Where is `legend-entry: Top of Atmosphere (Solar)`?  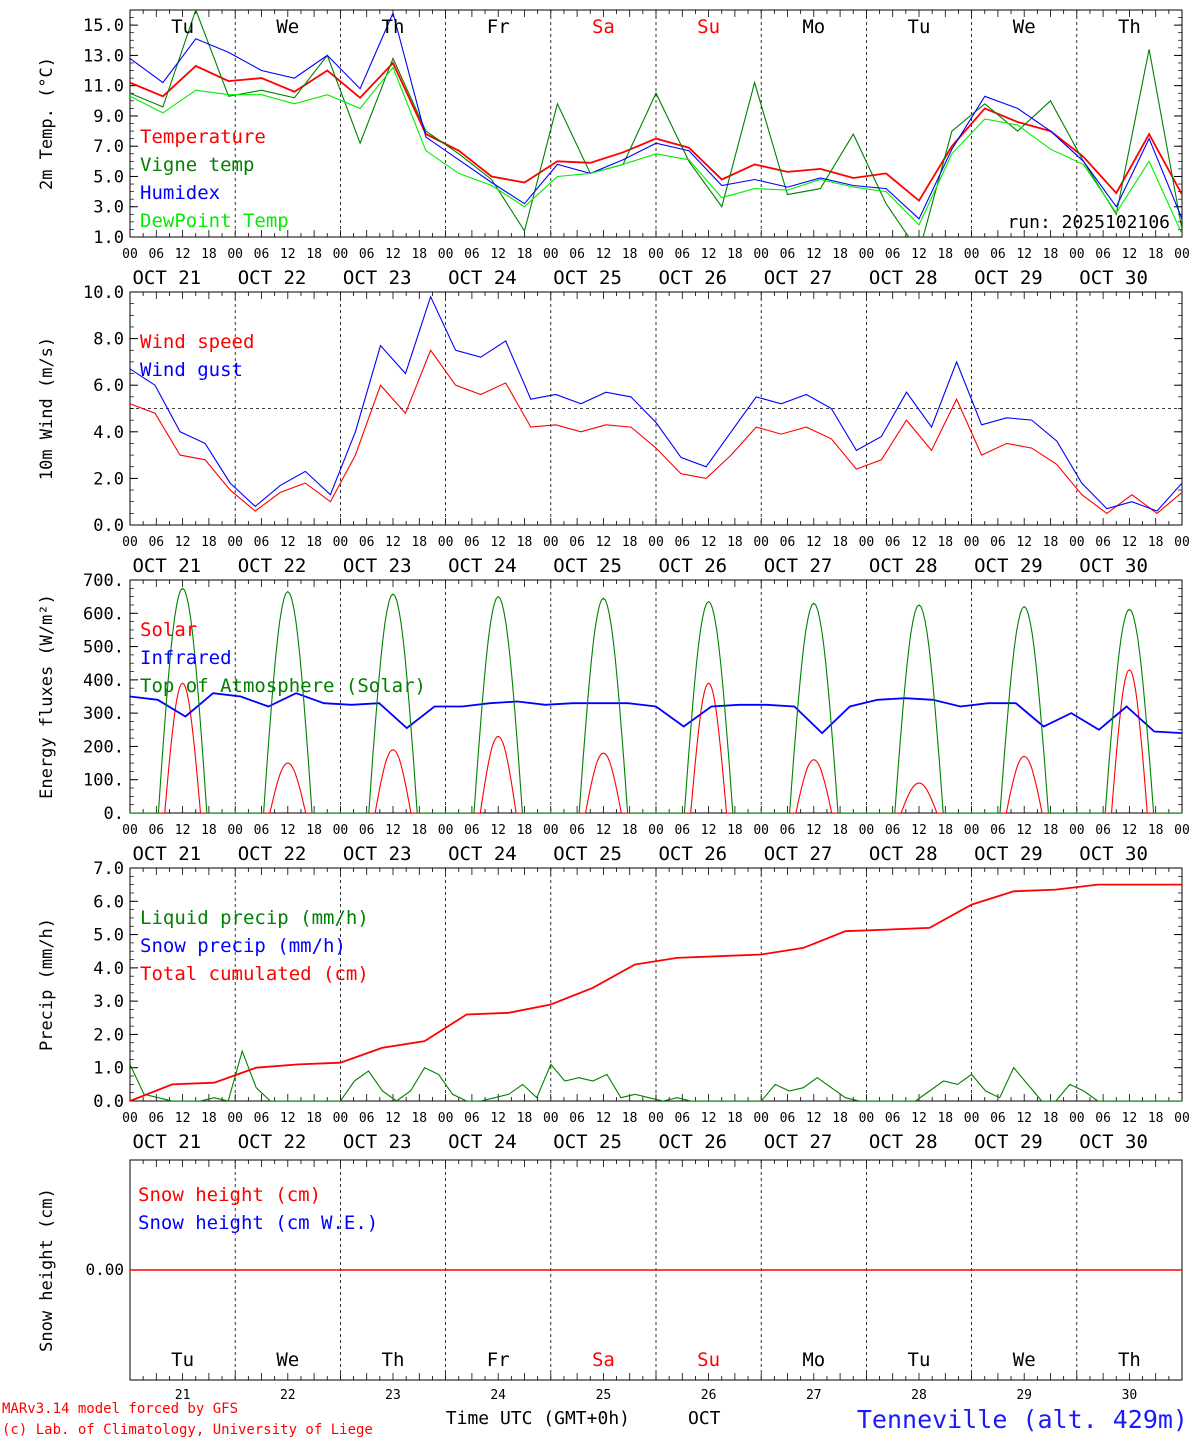
legend-entry: Top of Atmosphere (Solar) is located at coordinates (283, 686).